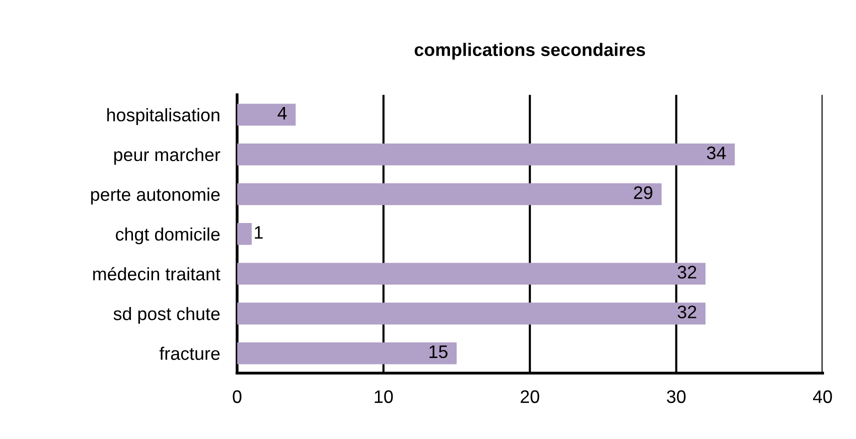 This screenshot has width=856, height=439. Describe the element at coordinates (530, 51) in the screenshot. I see `chart-title: complications secondaires` at that location.